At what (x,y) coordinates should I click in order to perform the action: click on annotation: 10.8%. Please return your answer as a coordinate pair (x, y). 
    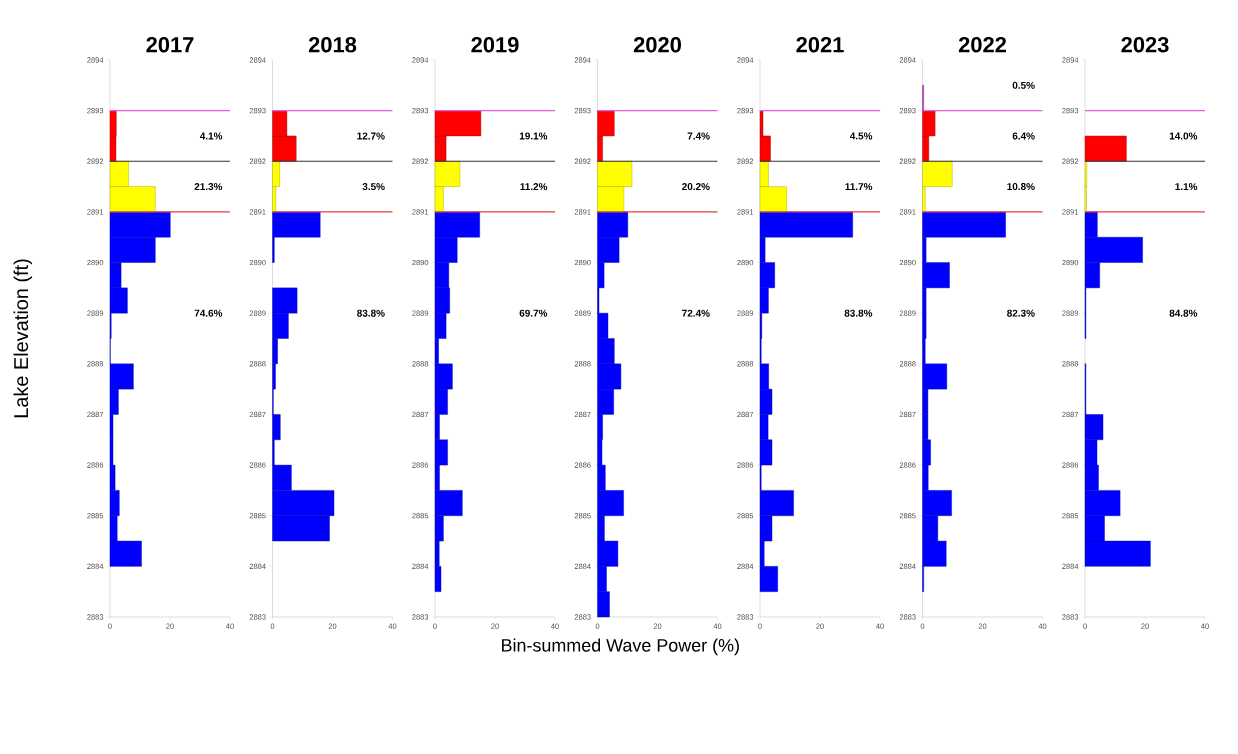
    Looking at the image, I should click on (1021, 187).